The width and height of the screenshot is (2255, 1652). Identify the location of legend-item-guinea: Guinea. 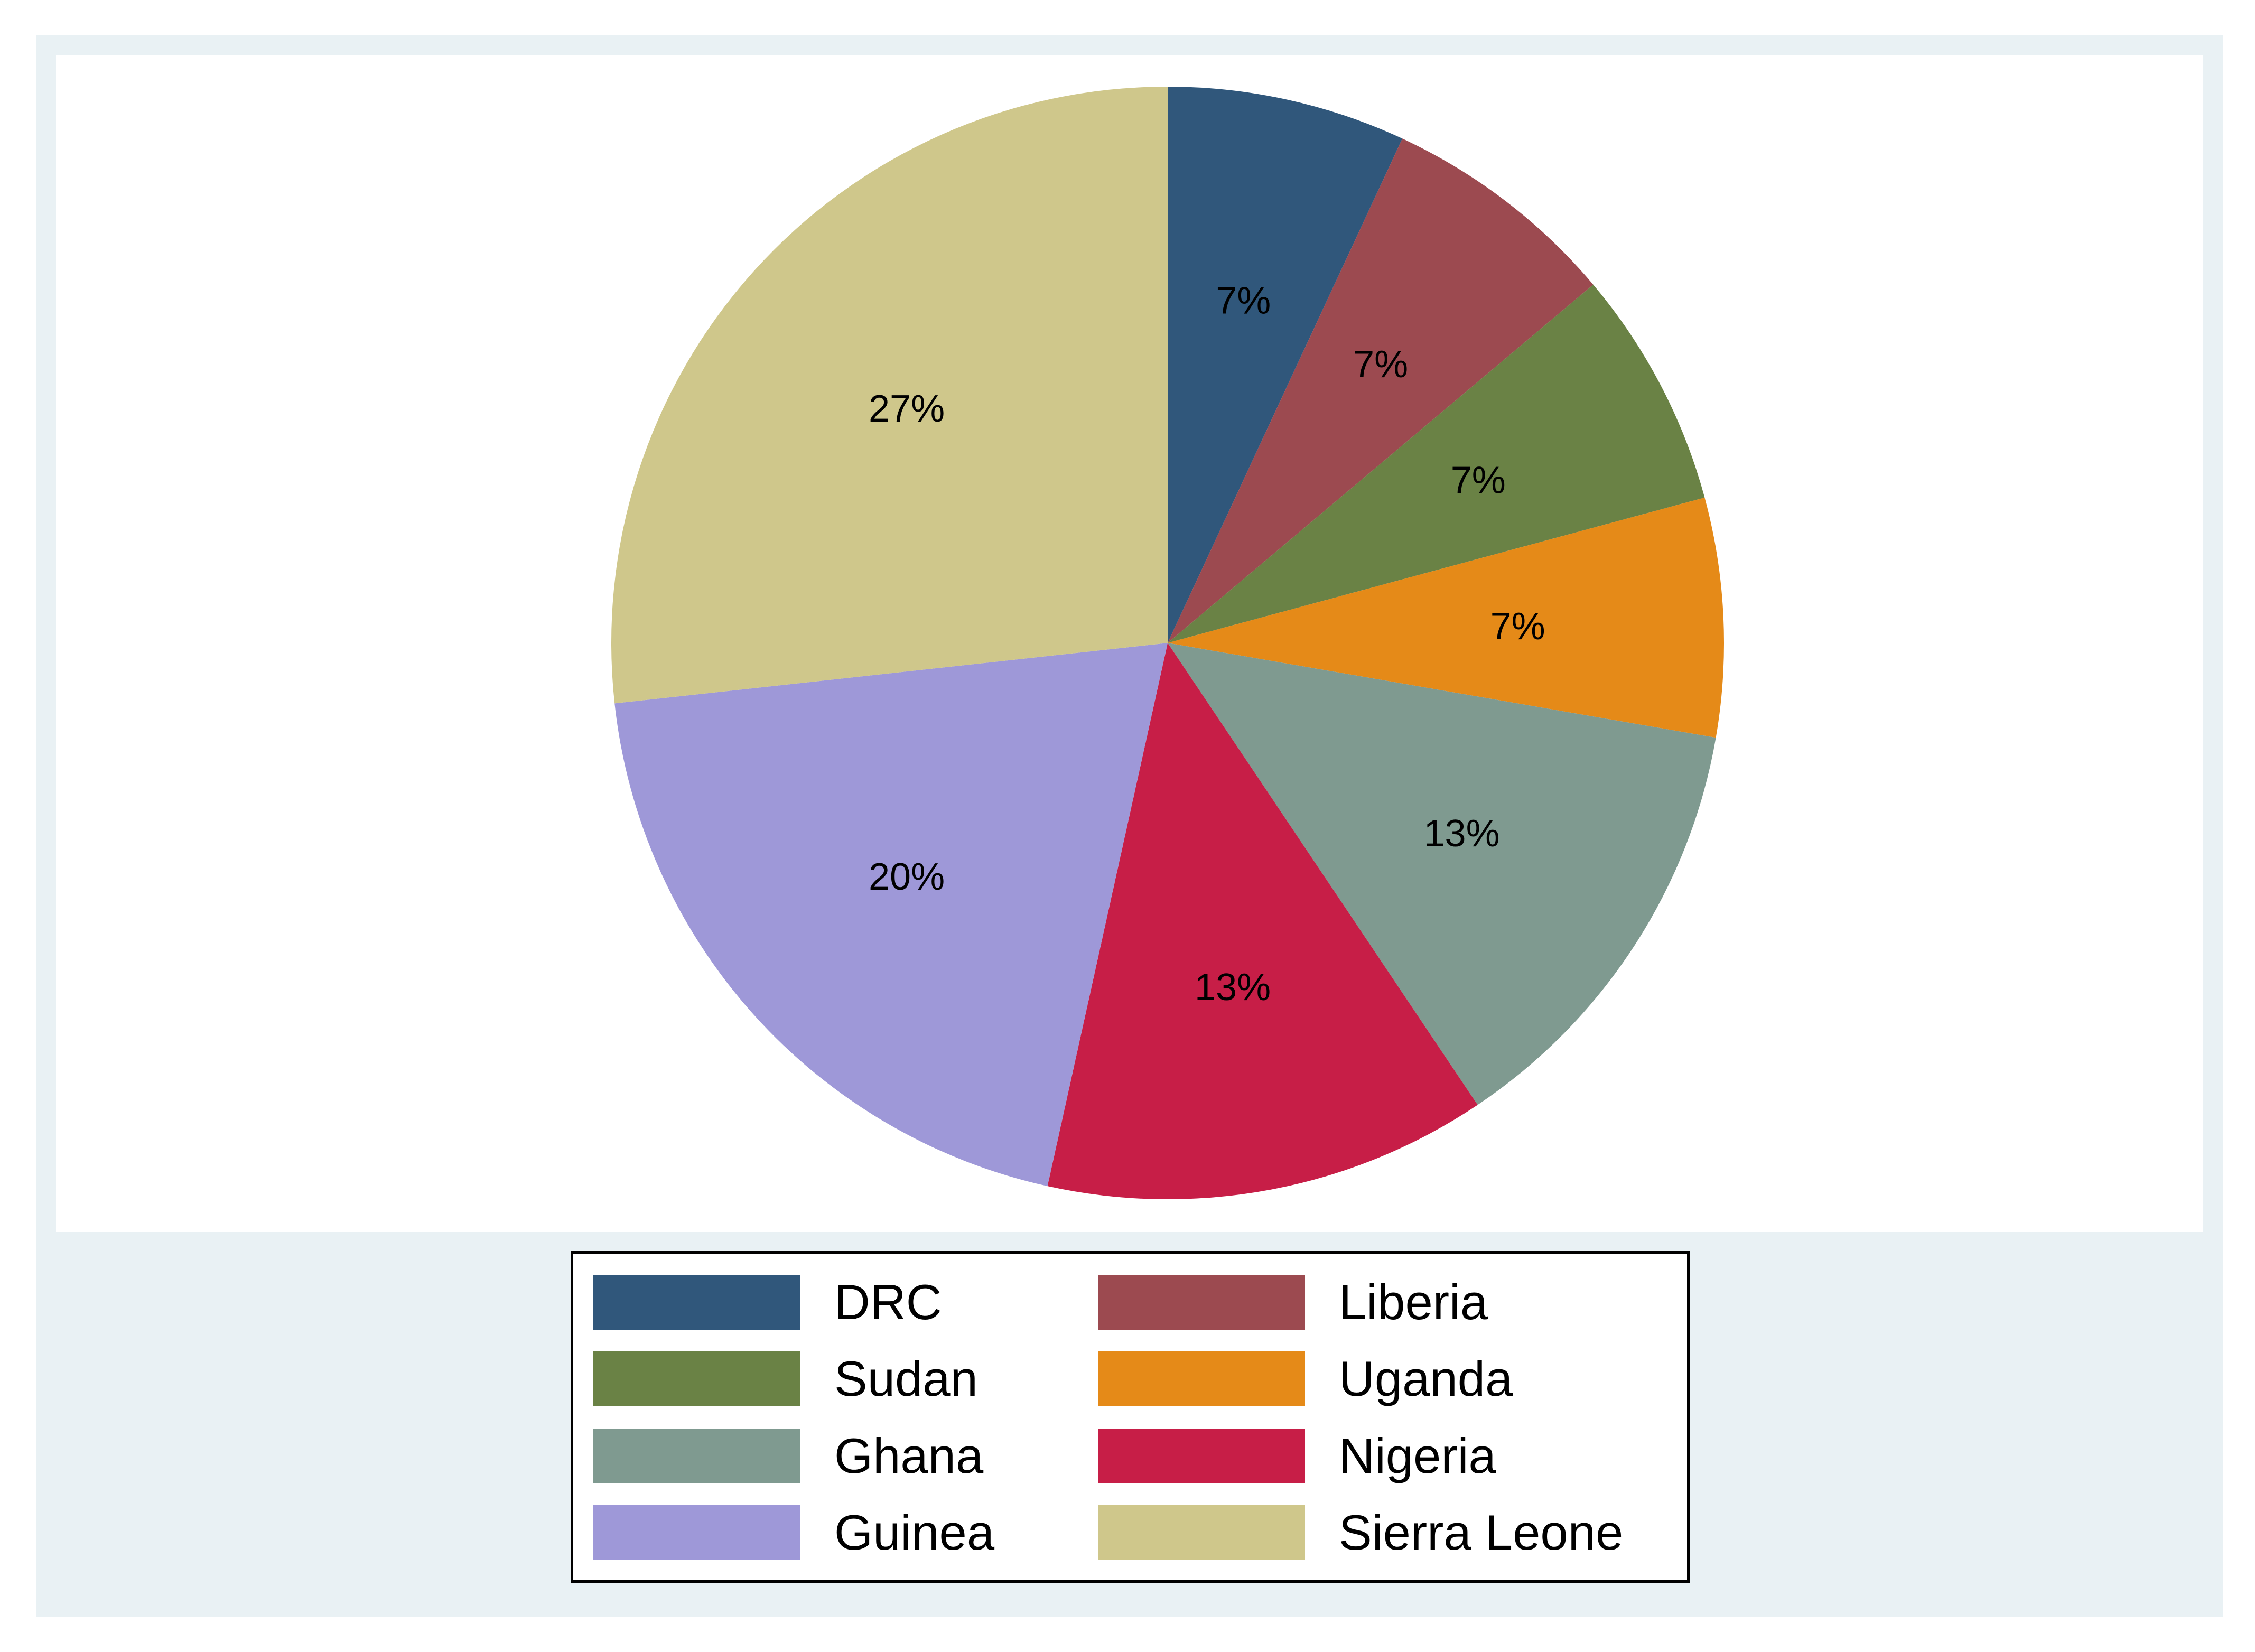
(793, 1532).